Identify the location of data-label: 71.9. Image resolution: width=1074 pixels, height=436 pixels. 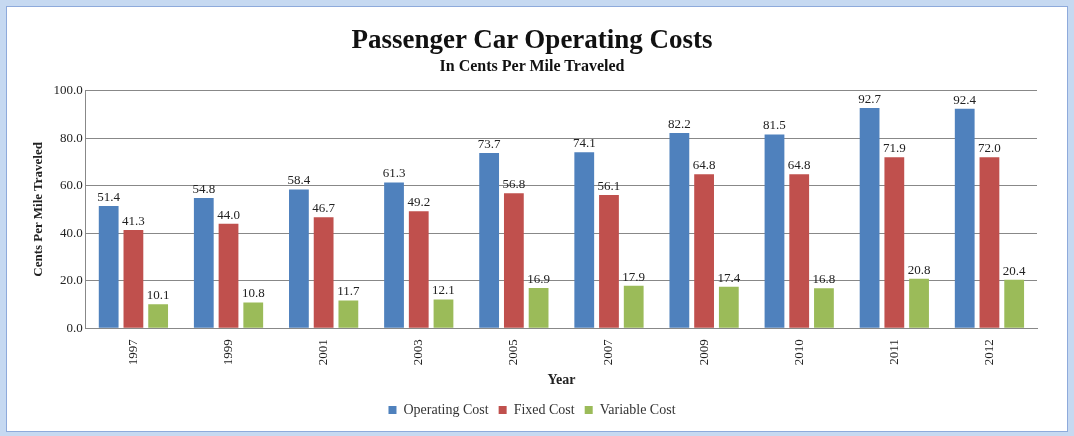
(894, 148).